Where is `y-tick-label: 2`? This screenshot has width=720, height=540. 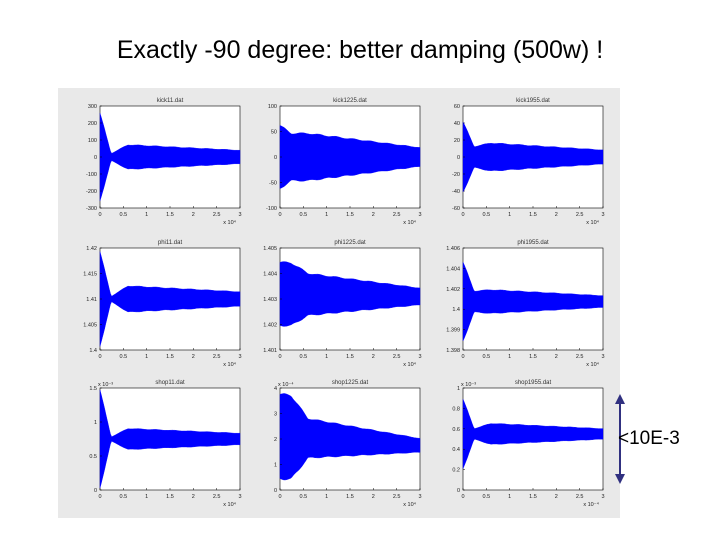
y-tick-label: 2 is located at coordinates (275, 440).